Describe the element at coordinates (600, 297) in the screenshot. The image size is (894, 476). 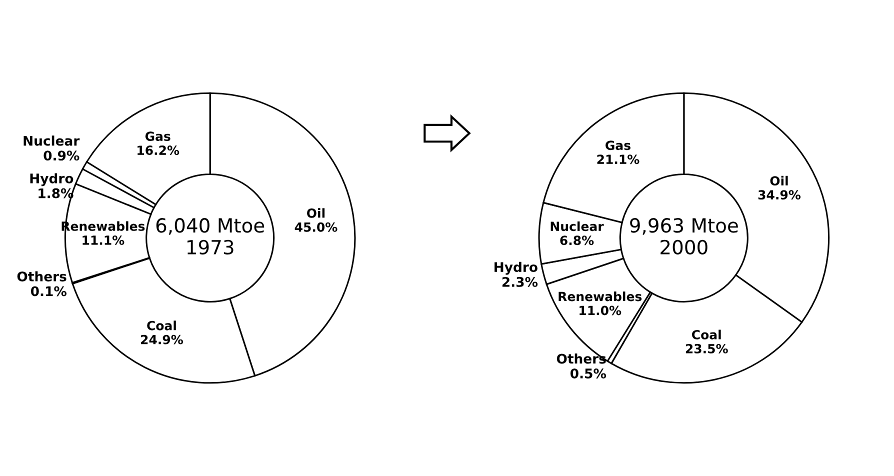
I see `slice-label: Renewables` at that location.